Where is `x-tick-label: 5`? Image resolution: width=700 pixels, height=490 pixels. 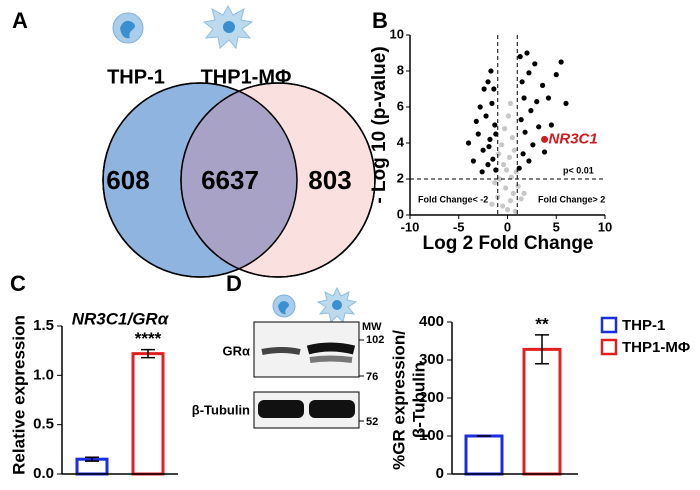
x-tick-label: 5 is located at coordinates (556, 226).